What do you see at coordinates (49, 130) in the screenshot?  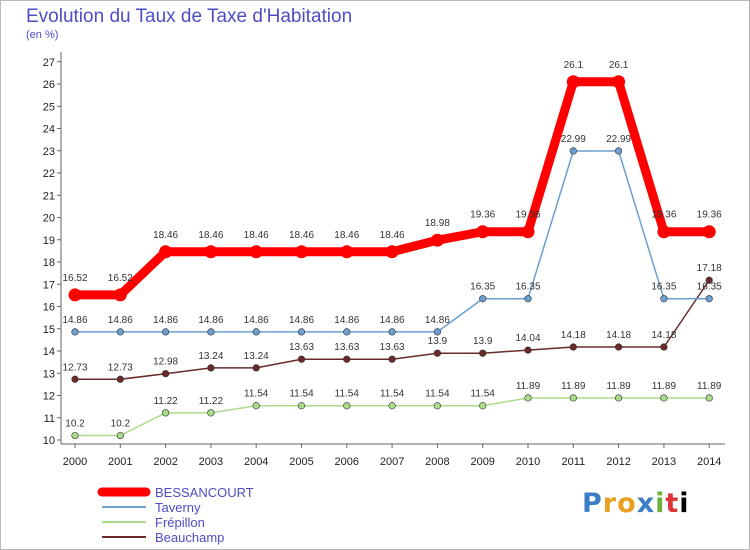 I see `y-tick-label: 24` at bounding box center [49, 130].